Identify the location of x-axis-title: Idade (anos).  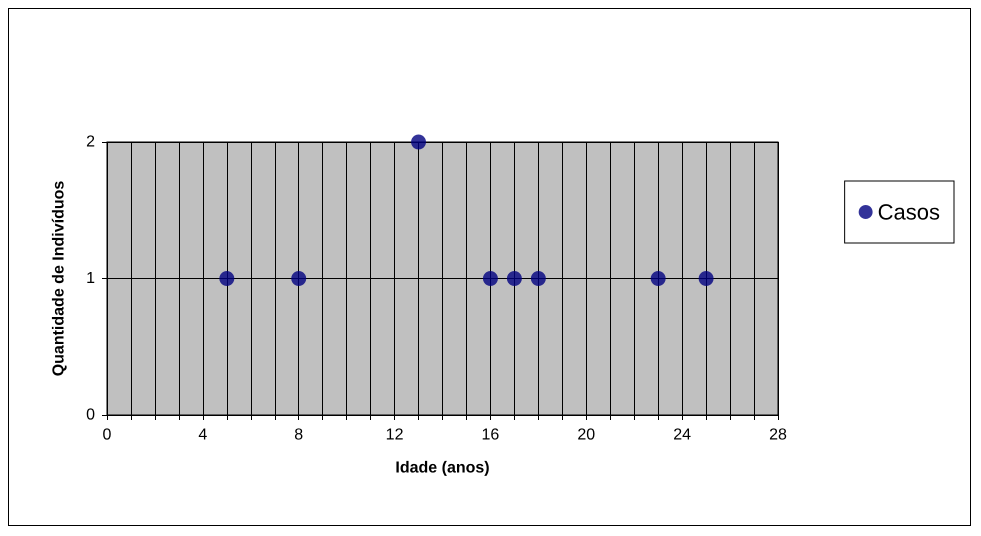
(442, 468).